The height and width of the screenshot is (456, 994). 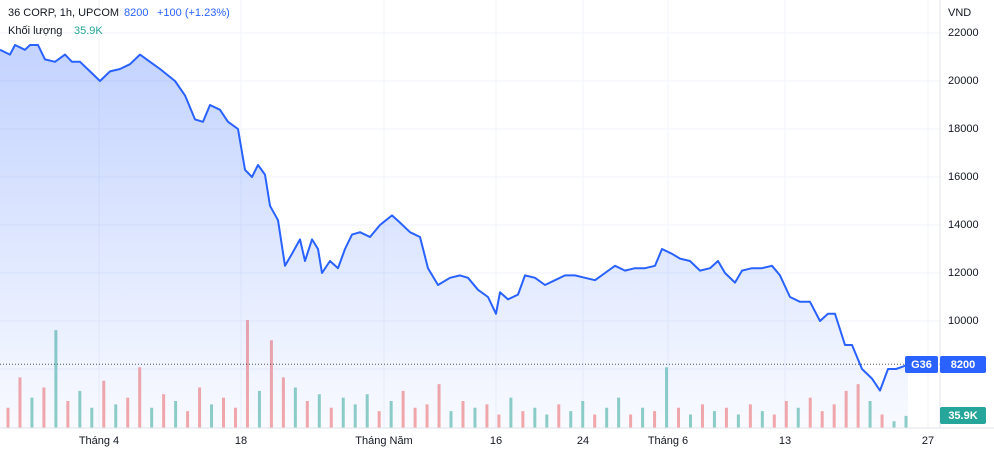 What do you see at coordinates (88, 31) in the screenshot?
I see `volume-value: 35.9K` at bounding box center [88, 31].